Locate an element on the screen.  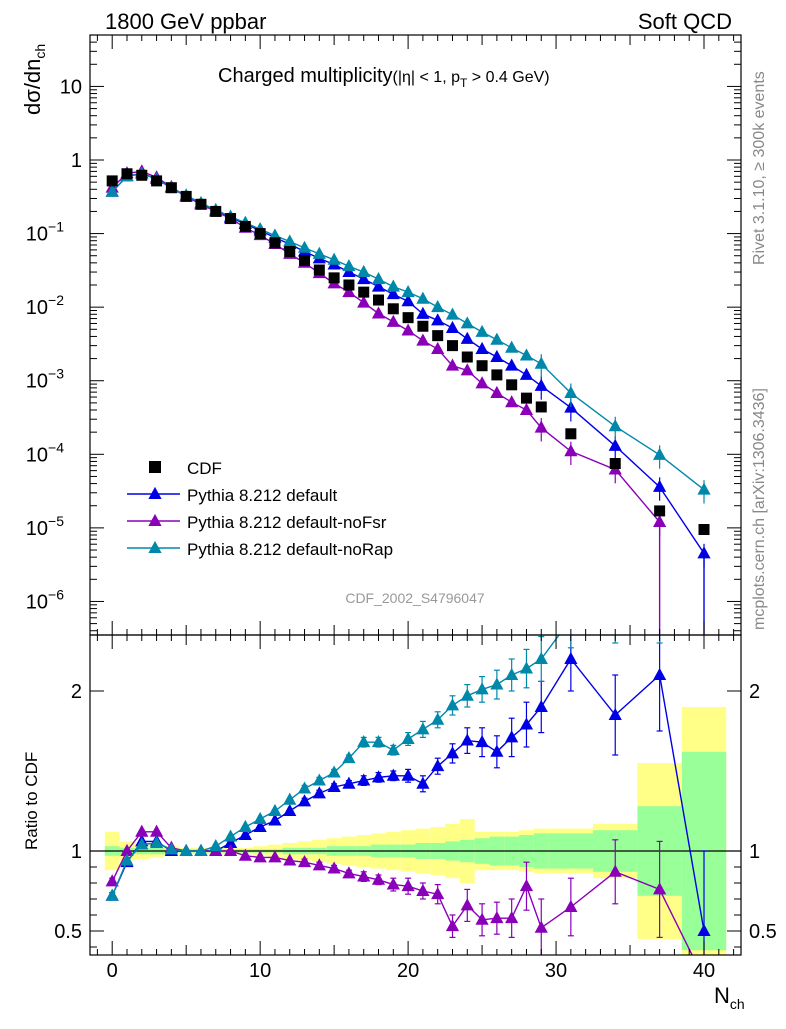
x-tick-label: 0 is located at coordinates (112, 971).